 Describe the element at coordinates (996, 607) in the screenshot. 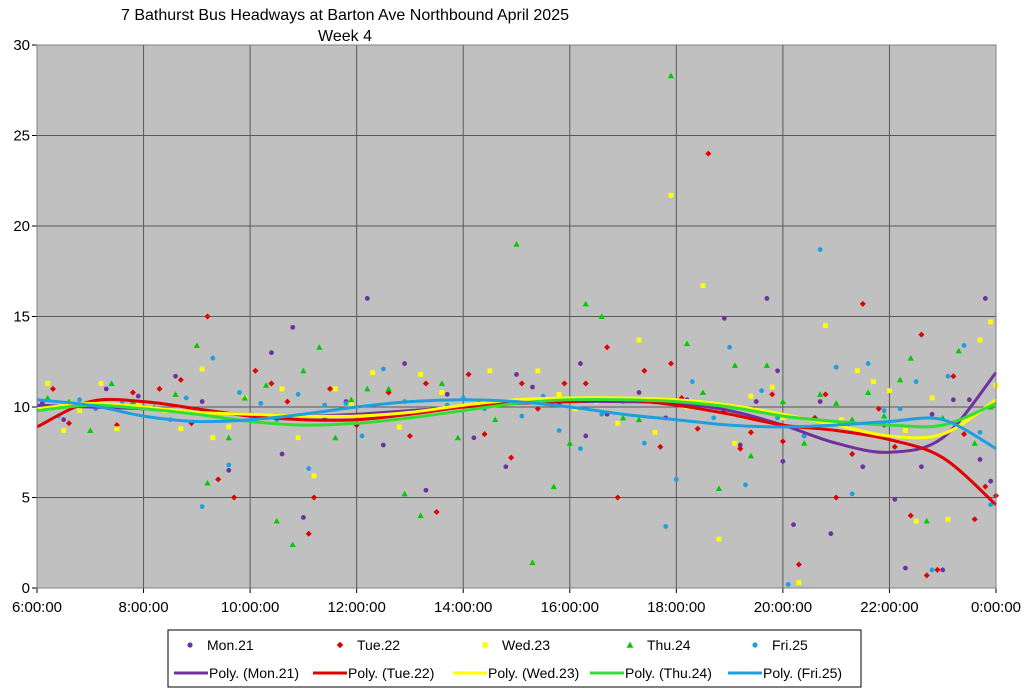

I see `x-tick-label: 0:00:00` at that location.